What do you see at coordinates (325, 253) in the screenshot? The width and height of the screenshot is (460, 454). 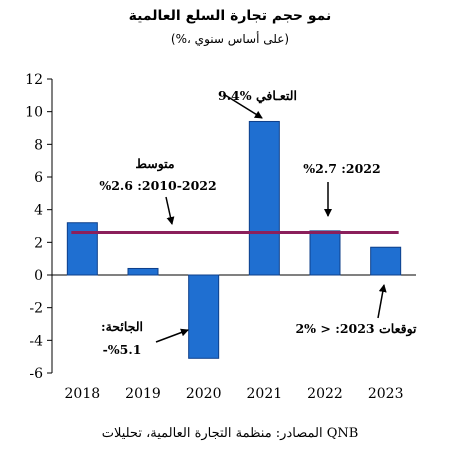 I see `bar-2022` at bounding box center [325, 253].